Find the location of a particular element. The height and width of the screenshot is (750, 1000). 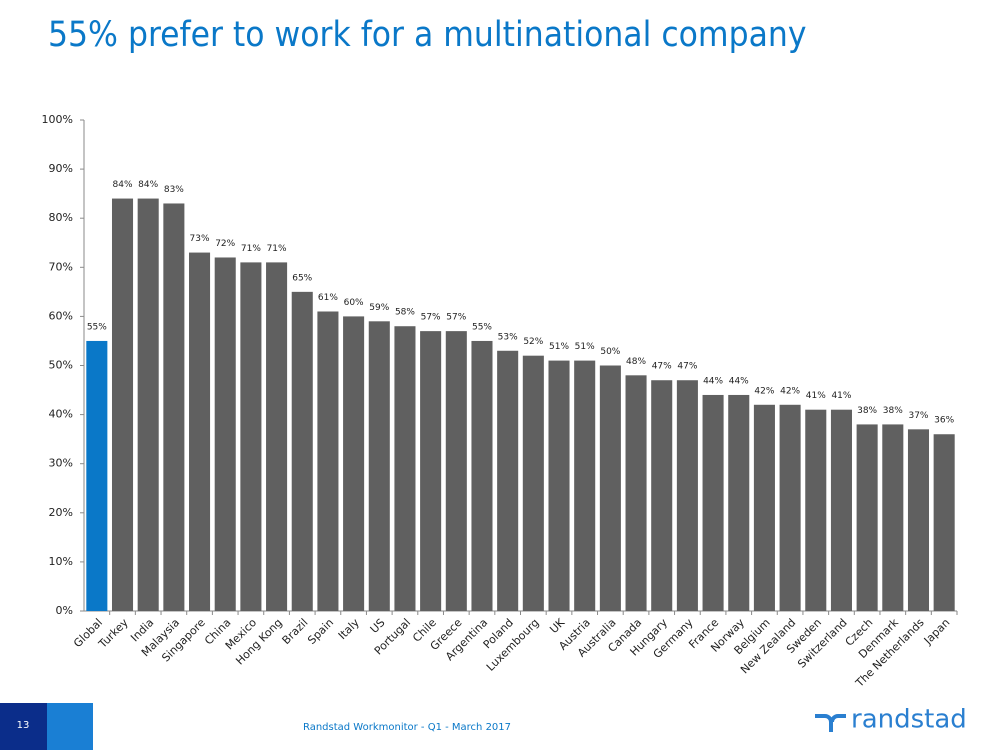

y-tick-label: 20% is located at coordinates (61, 512).